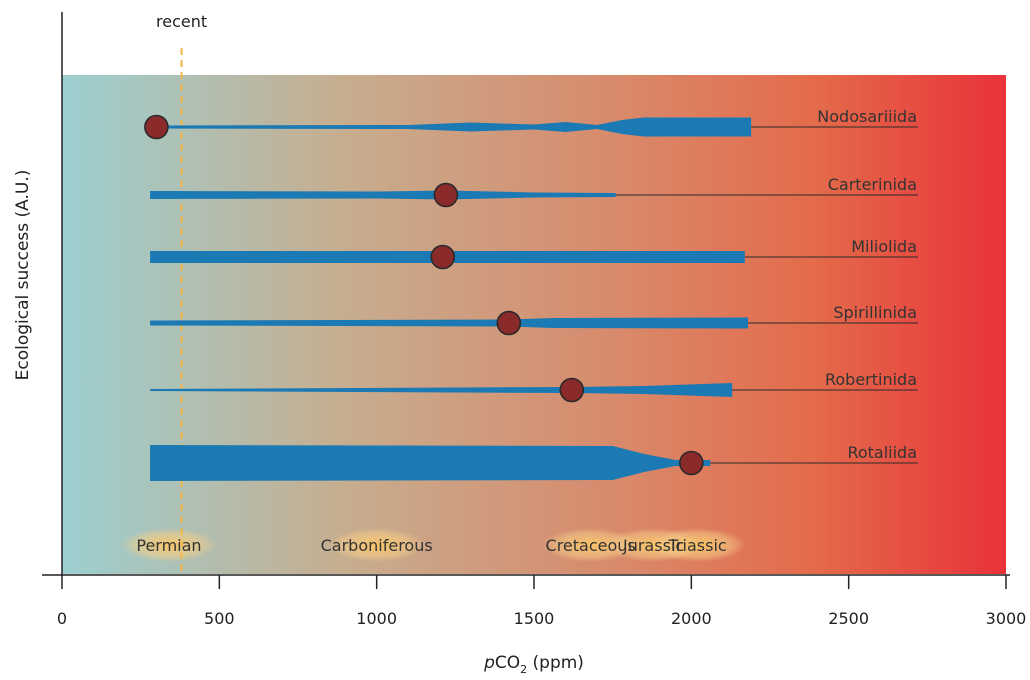 The height and width of the screenshot is (680, 1030). I want to click on x-axis-title: pCO2 (ppm), so click(533, 664).